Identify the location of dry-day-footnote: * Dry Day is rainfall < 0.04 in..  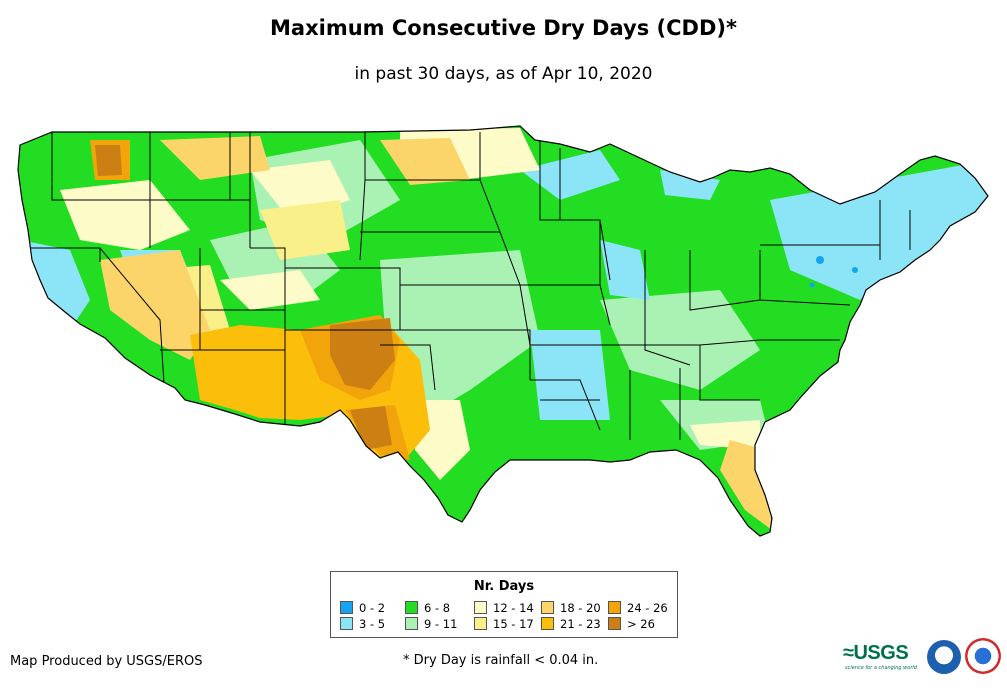
(501, 660).